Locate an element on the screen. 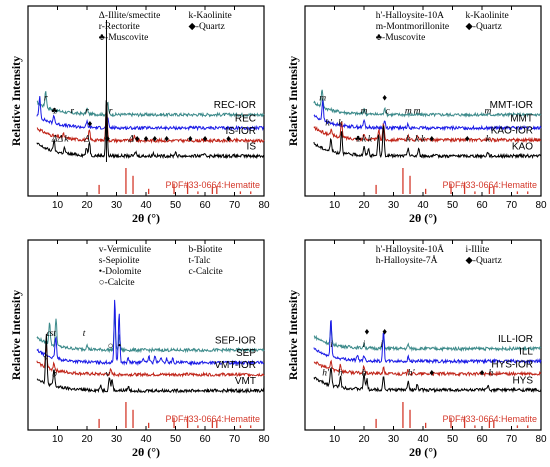 Image resolution: width=550 pixels, height=467 pixels. series-line-vmt is located at coordinates (150, 363).